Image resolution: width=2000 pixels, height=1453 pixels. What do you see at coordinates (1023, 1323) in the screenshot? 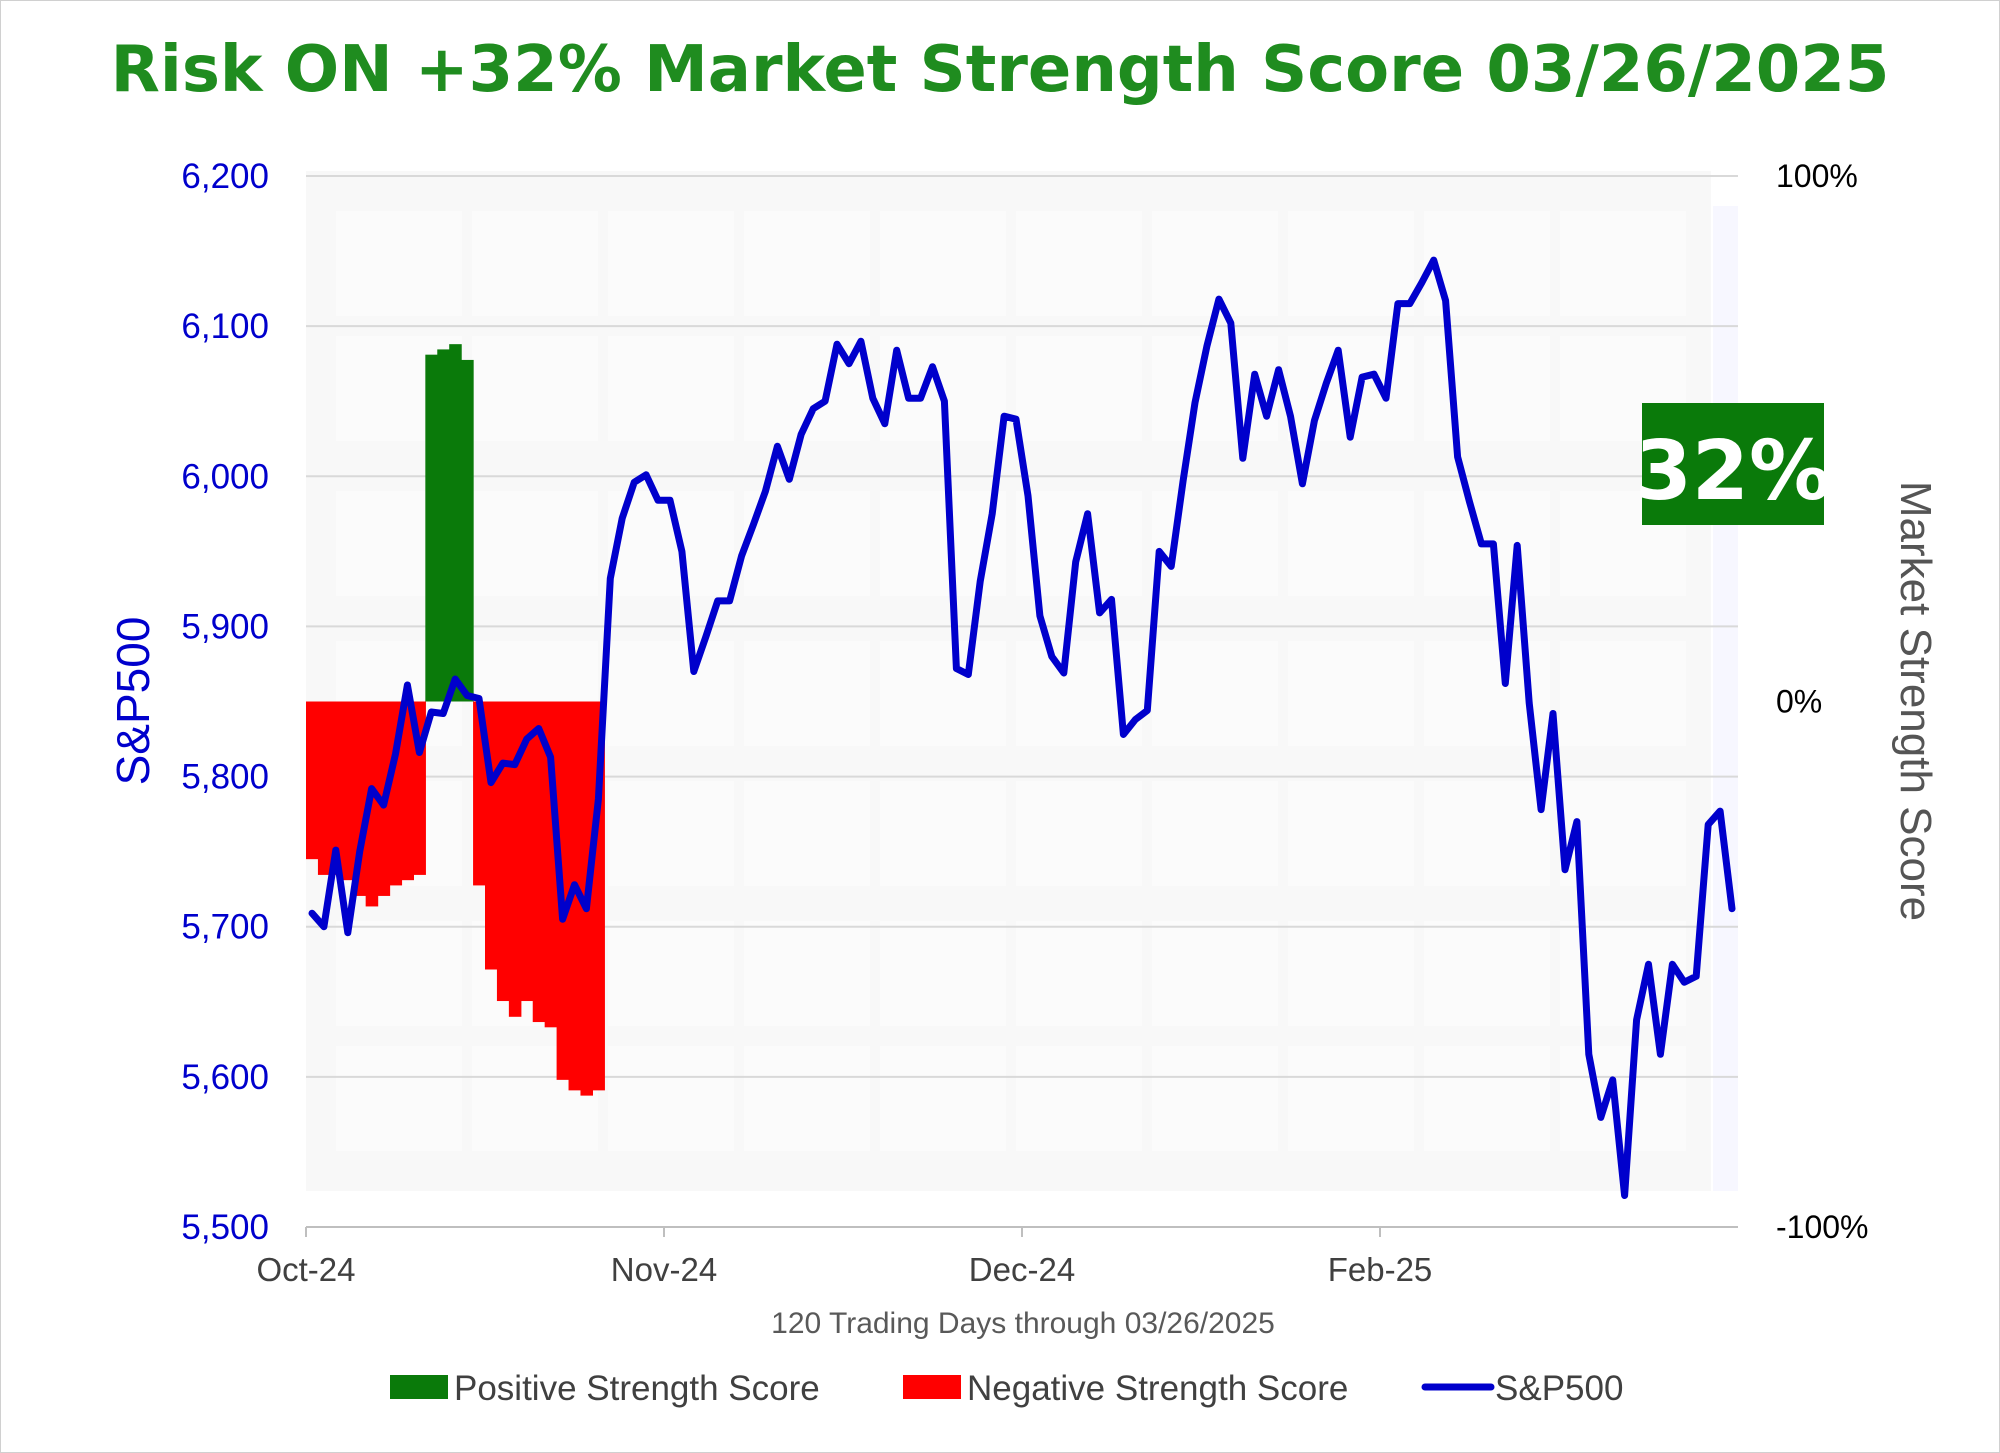
I see `x-axis-title: 120 Trading Days through 03/26/2025` at bounding box center [1023, 1323].